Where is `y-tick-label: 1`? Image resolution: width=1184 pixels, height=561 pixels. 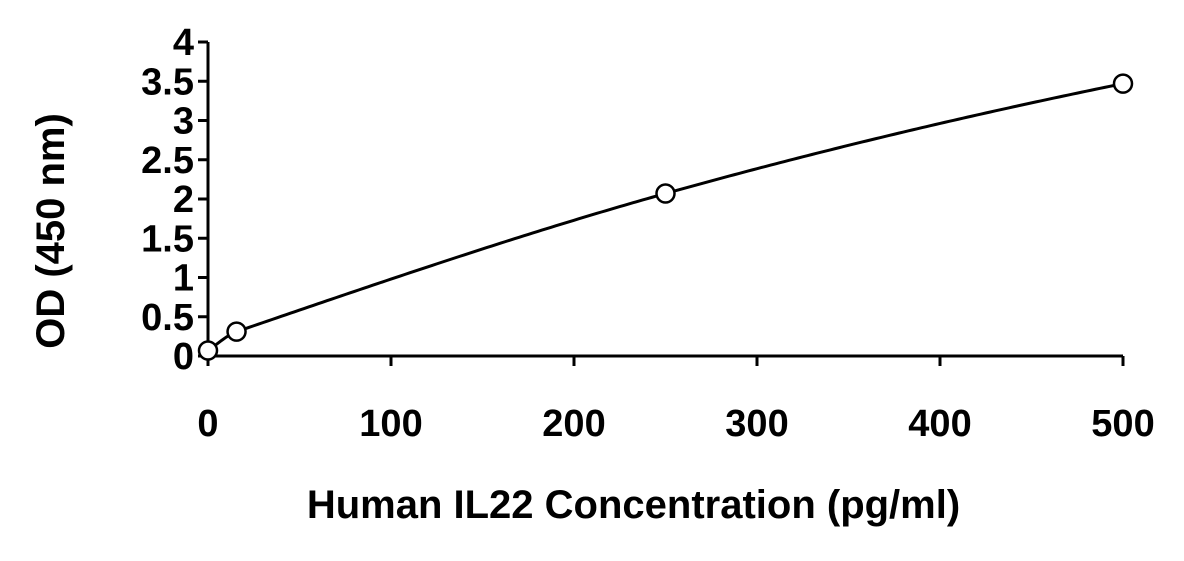
y-tick-label: 1 is located at coordinates (183, 279).